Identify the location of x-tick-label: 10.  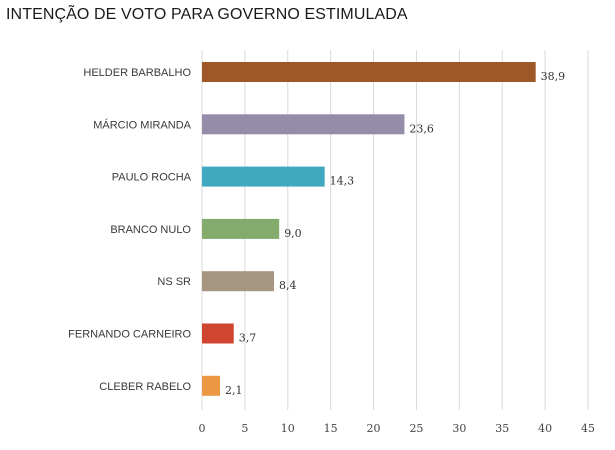
(288, 428).